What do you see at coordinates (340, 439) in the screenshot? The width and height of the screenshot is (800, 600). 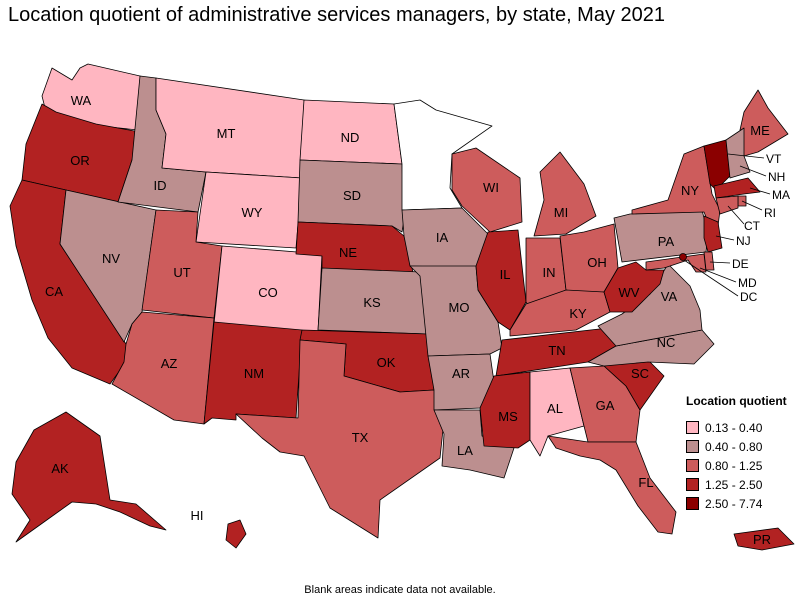 I see `state-tx` at bounding box center [340, 439].